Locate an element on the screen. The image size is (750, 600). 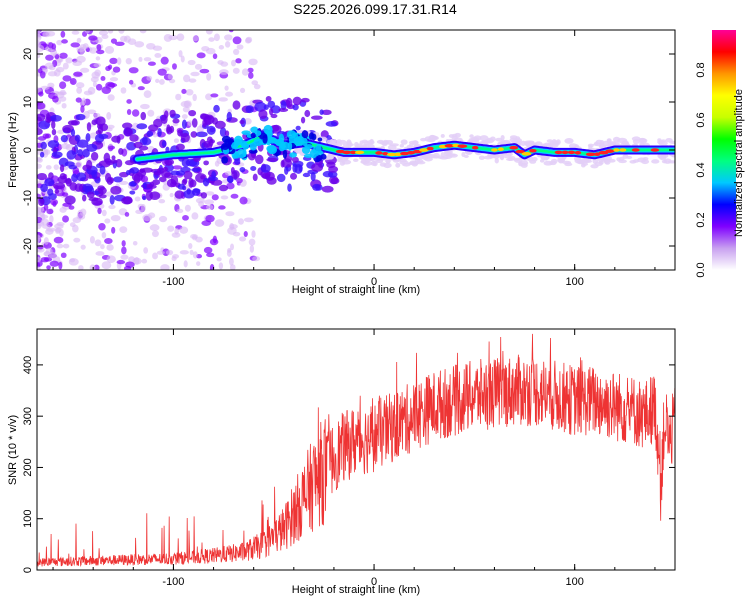
y-tick-label: 100 is located at coordinates (28, 519).